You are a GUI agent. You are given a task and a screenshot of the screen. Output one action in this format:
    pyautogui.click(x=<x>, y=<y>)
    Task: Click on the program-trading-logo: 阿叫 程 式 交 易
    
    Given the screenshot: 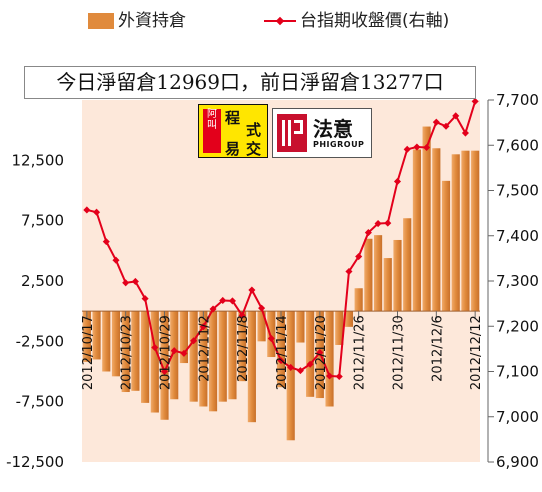 What is the action you would take?
    pyautogui.click(x=233, y=131)
    